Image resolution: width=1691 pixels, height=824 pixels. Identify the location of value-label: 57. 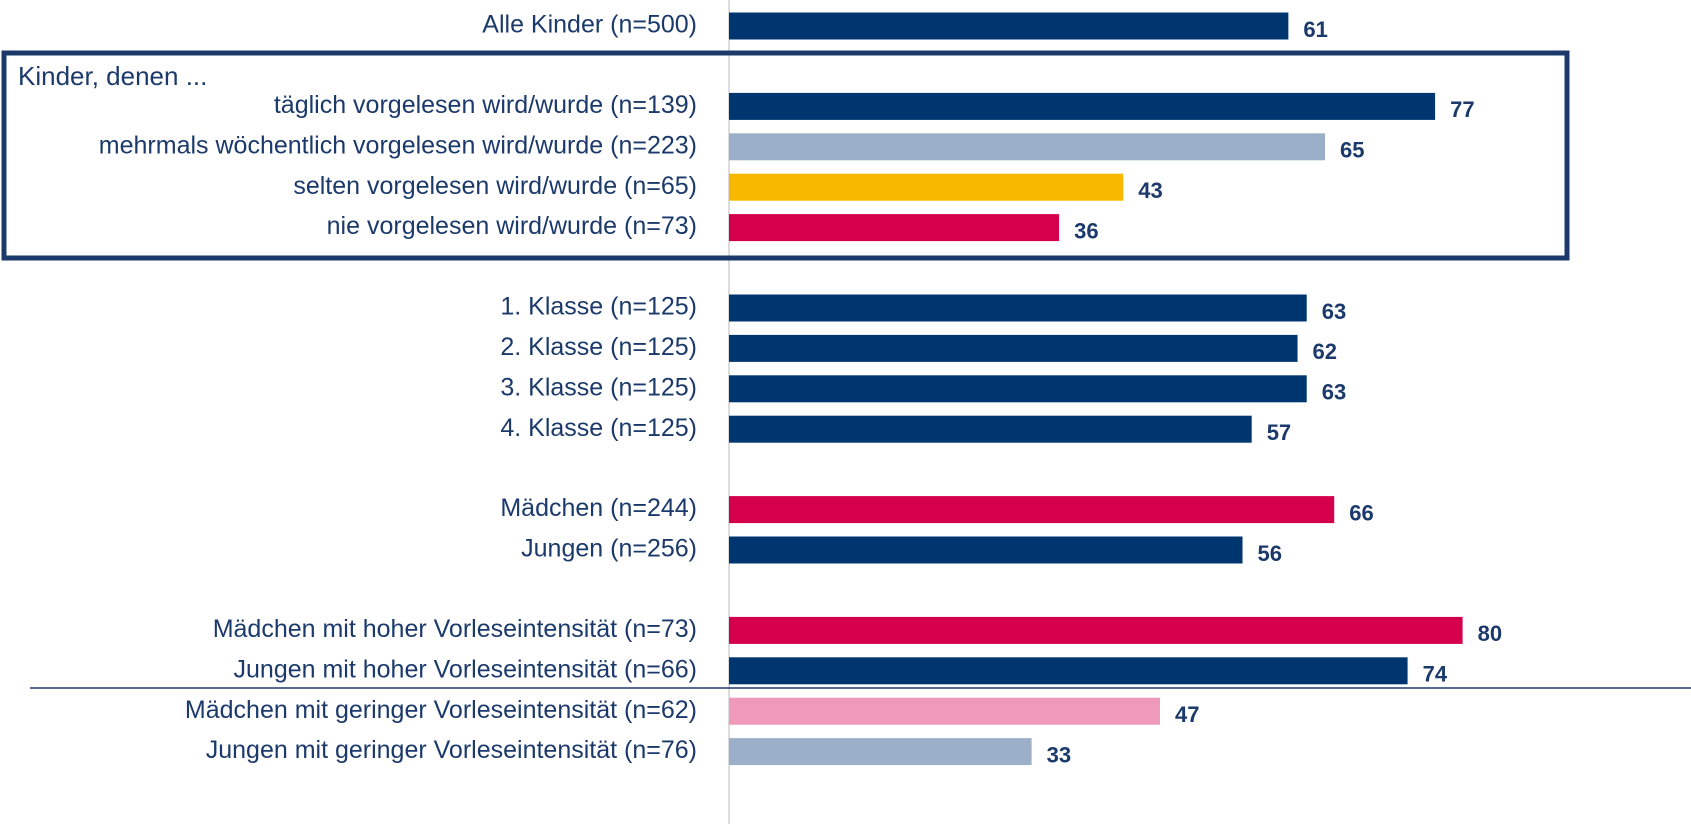
(1279, 432).